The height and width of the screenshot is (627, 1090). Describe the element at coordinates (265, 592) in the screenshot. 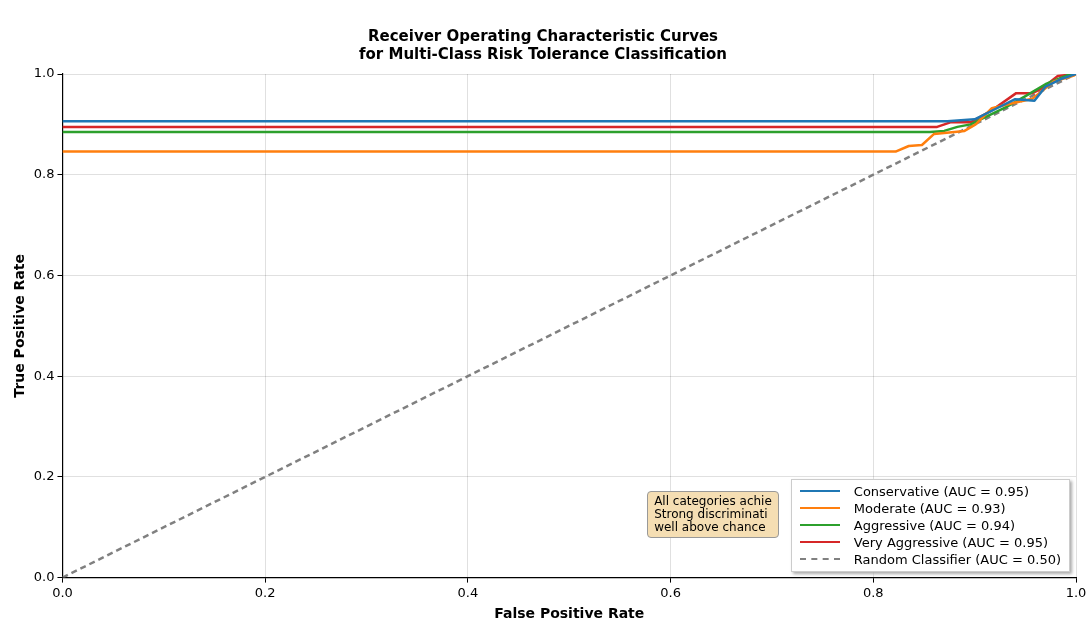

I see `x-tick-label: 0.2` at that location.